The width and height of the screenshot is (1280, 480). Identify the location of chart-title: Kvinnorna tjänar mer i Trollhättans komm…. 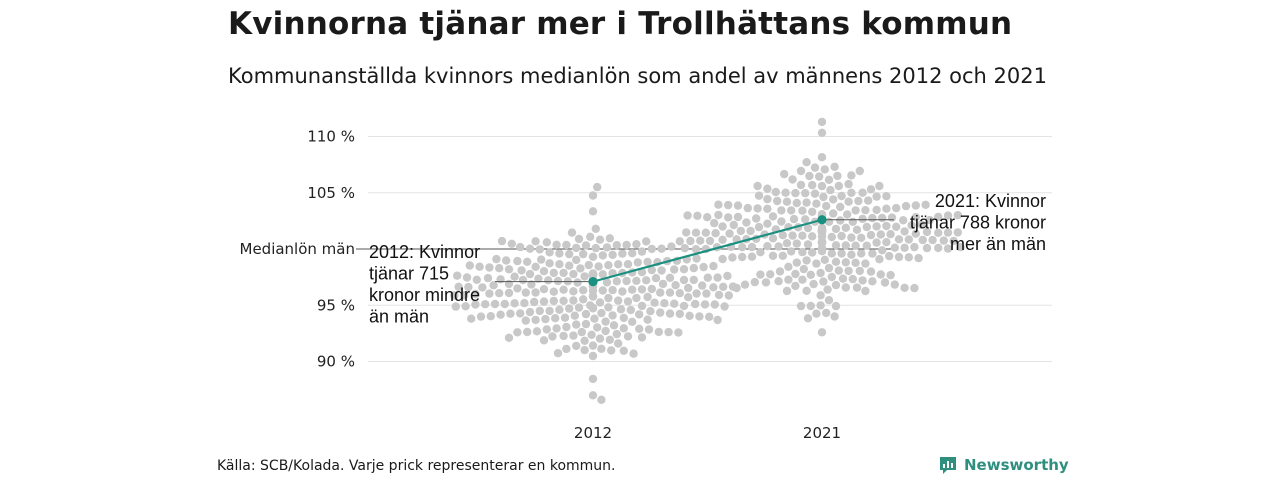
(620, 24).